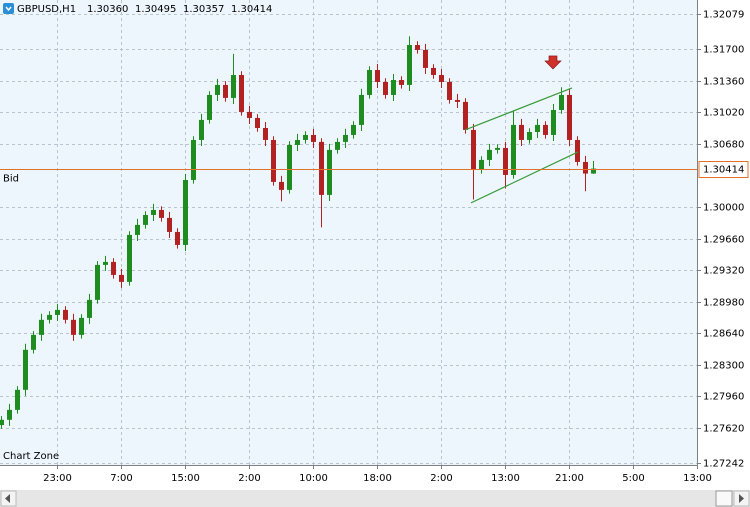  What do you see at coordinates (724, 498) in the screenshot?
I see `scroll-thumb` at bounding box center [724, 498].